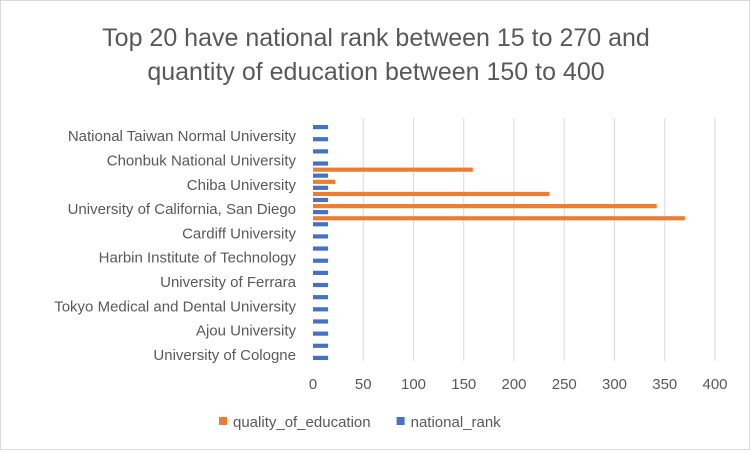 The width and height of the screenshot is (752, 452). I want to click on x-tick-300: 300, so click(614, 384).